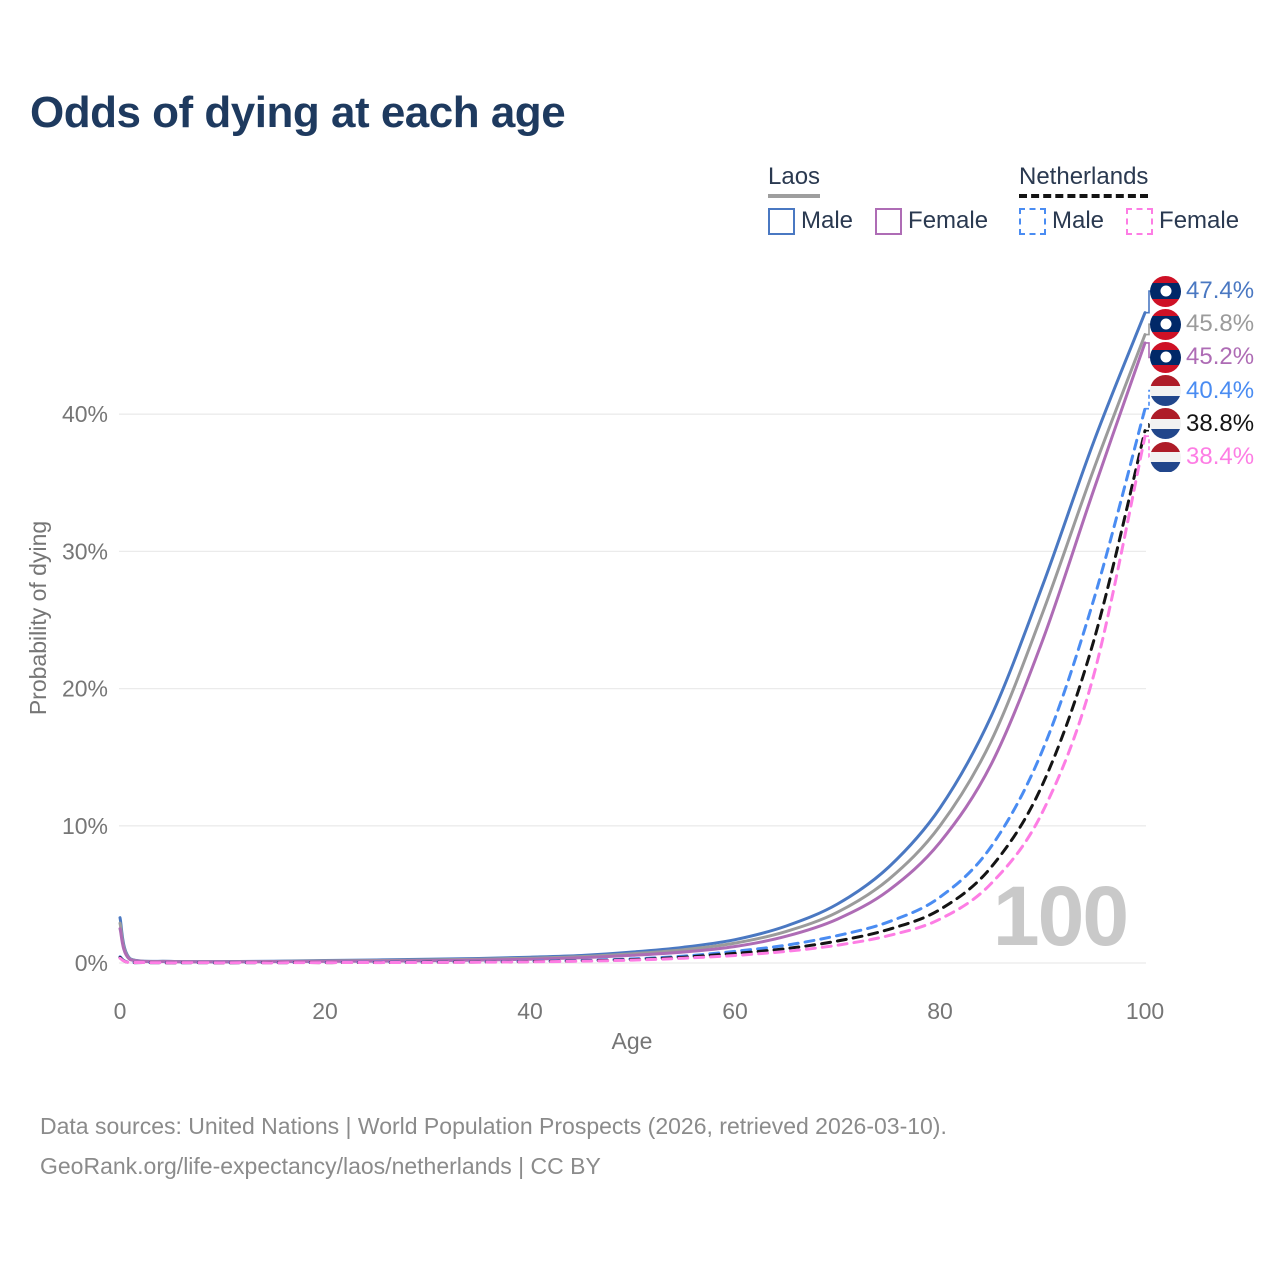 The height and width of the screenshot is (1280, 1280). I want to click on end-label-value: 38.4%, so click(1220, 456).